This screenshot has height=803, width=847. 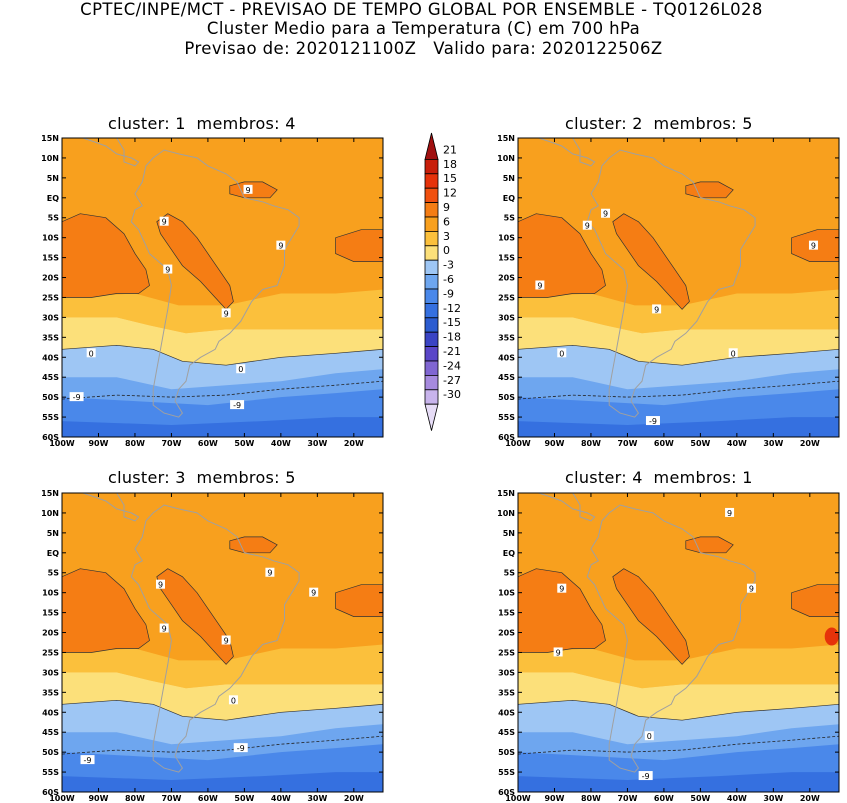 What do you see at coordinates (50, 158) in the screenshot?
I see `lat-tick-label: 10N` at bounding box center [50, 158].